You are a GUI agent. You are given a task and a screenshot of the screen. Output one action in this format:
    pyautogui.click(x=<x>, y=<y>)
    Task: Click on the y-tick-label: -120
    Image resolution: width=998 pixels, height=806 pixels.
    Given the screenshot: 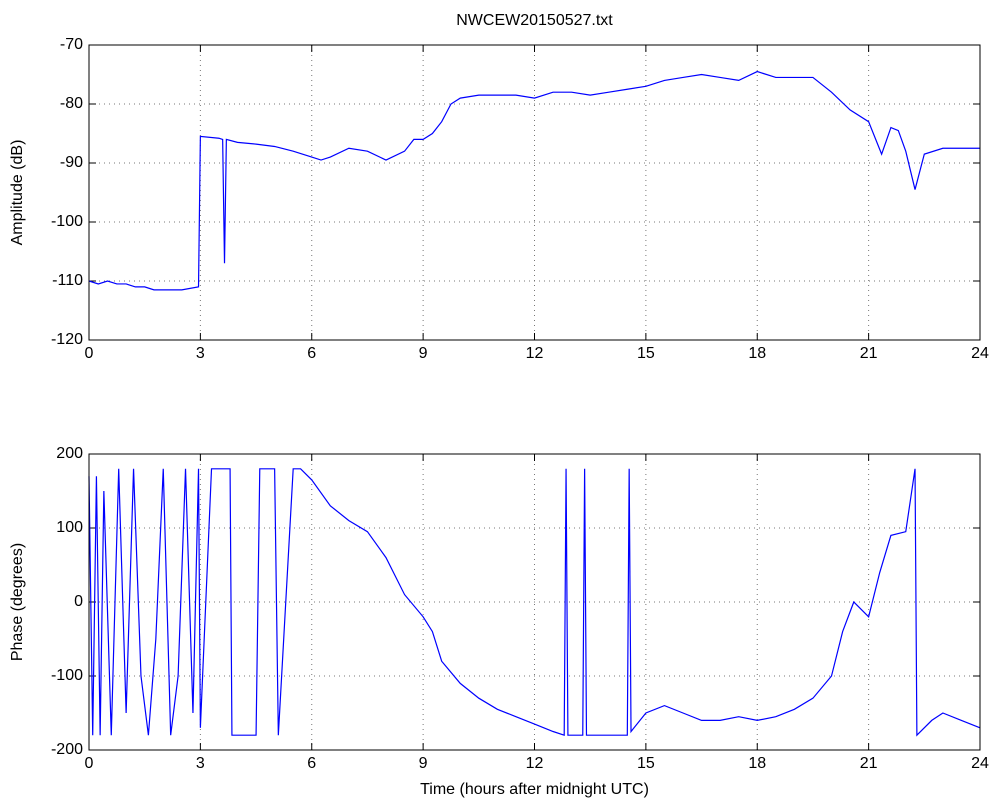 What is the action you would take?
    pyautogui.click(x=67, y=339)
    